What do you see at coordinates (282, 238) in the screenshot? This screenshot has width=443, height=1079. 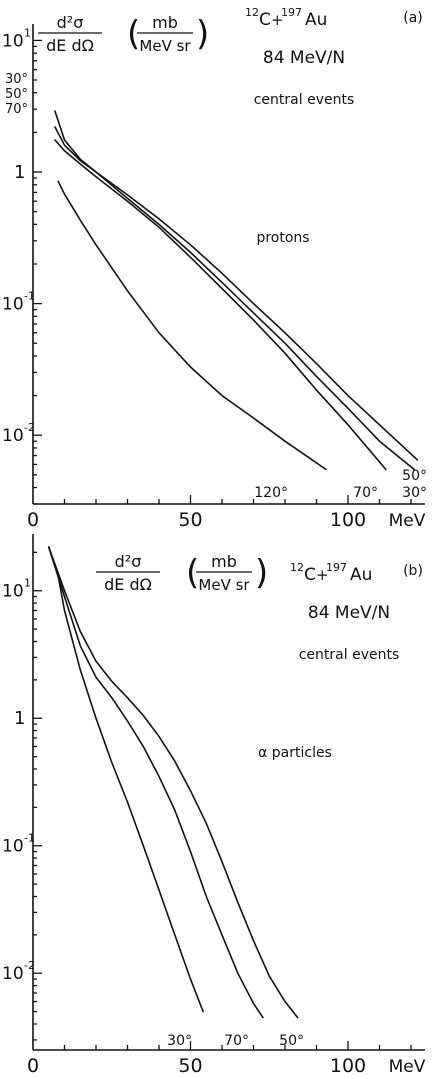 I see `particle-type: protons` at bounding box center [282, 238].